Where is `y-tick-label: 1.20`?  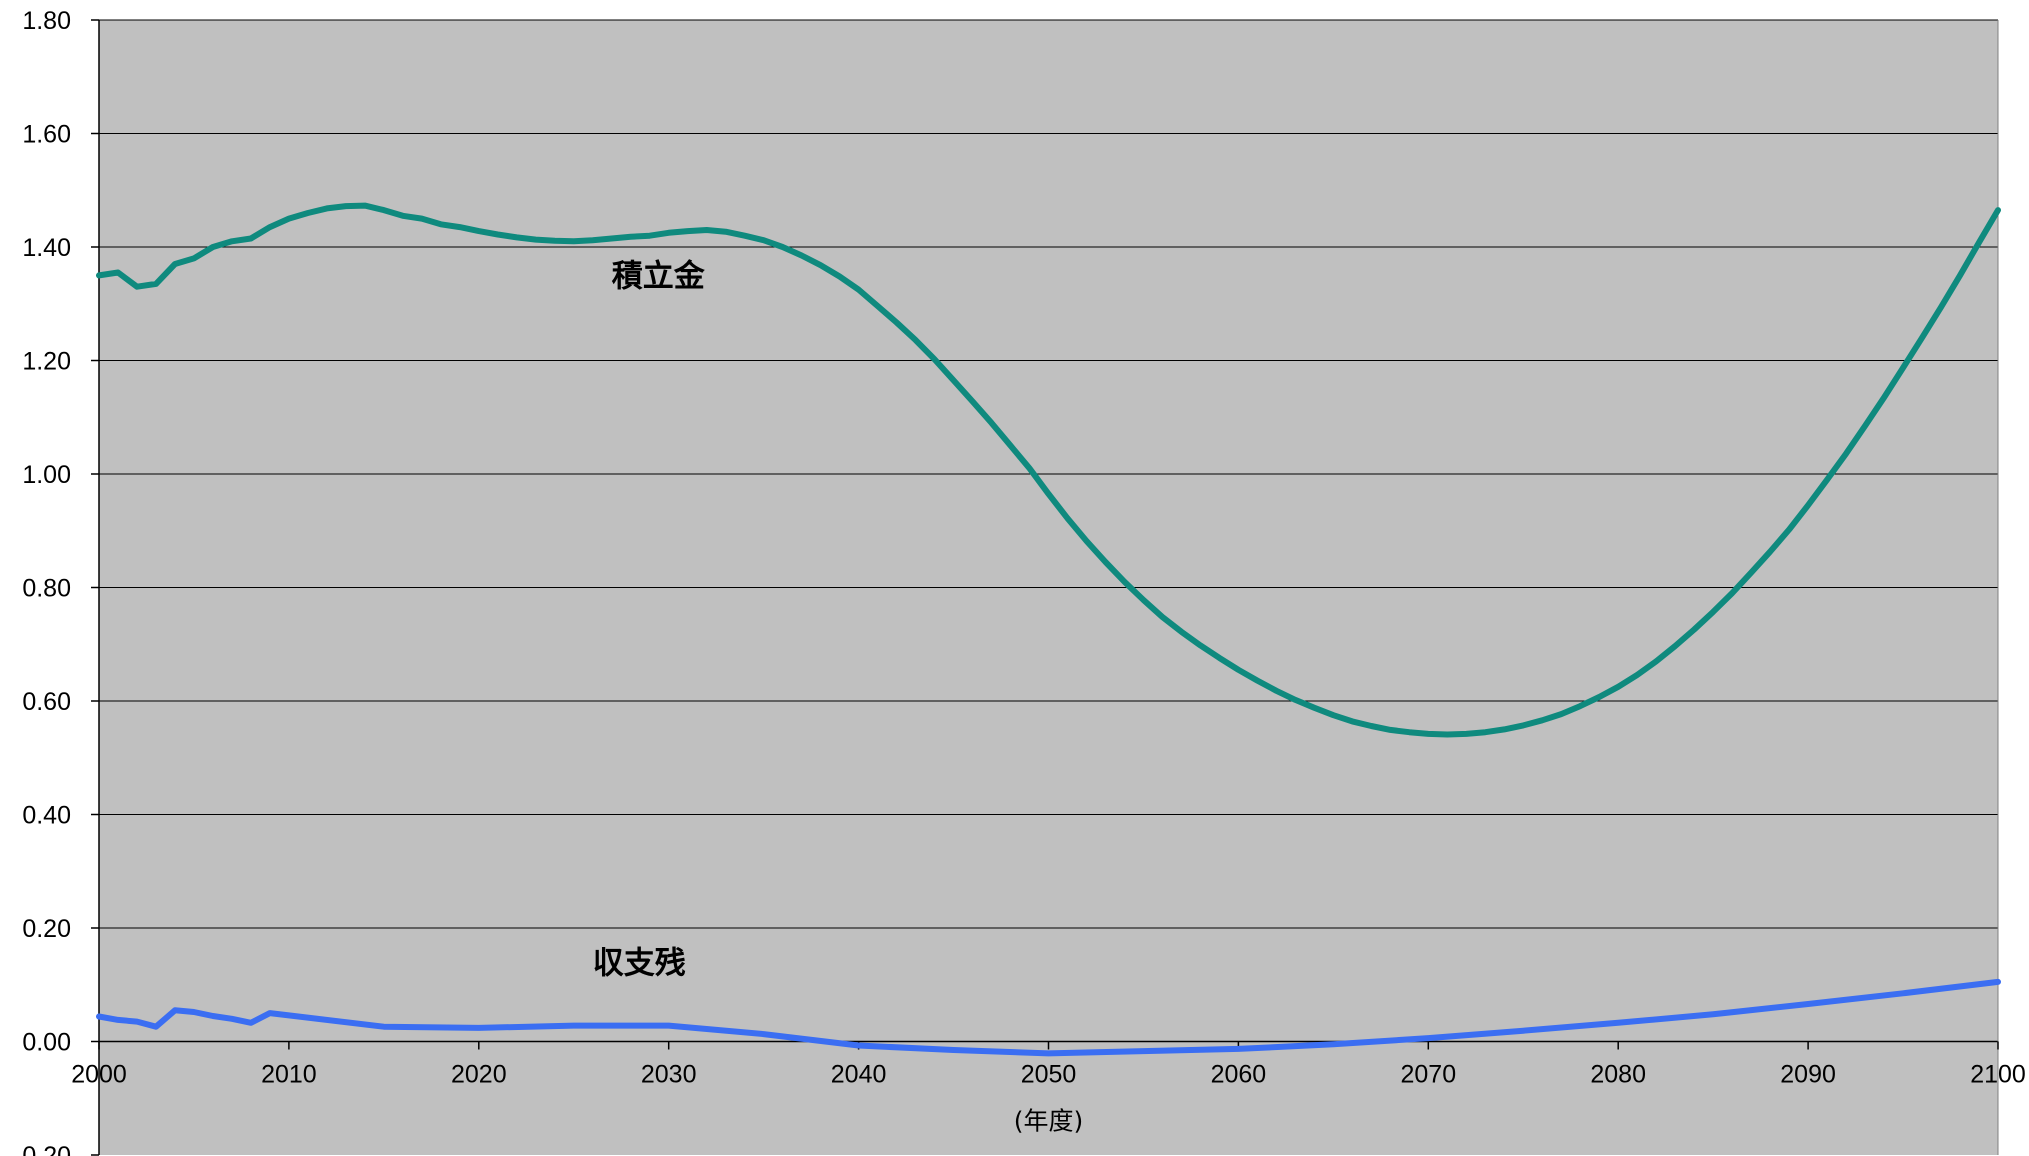
y-tick-label: 1.20 is located at coordinates (46, 362).